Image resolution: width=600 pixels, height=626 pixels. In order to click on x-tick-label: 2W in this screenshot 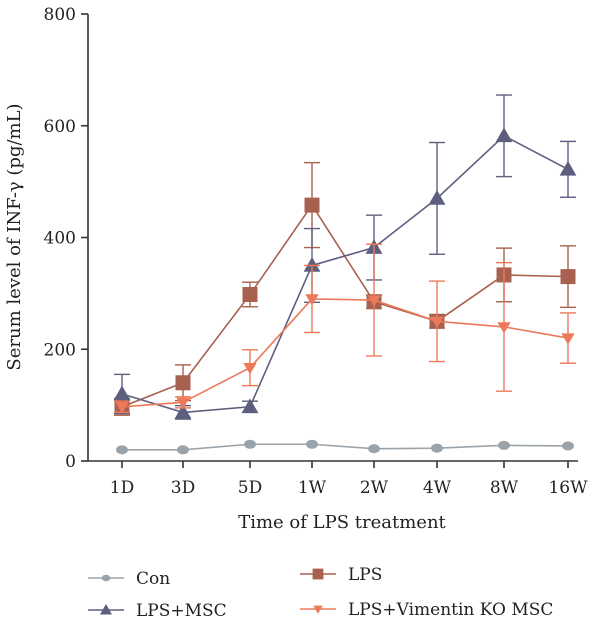, I will do `click(374, 488)`.